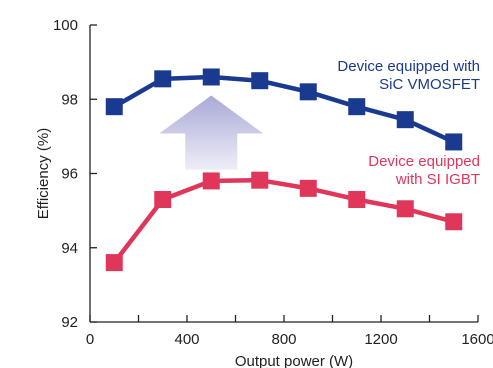 The height and width of the screenshot is (368, 493). I want to click on improvement-arrow, so click(211, 132).